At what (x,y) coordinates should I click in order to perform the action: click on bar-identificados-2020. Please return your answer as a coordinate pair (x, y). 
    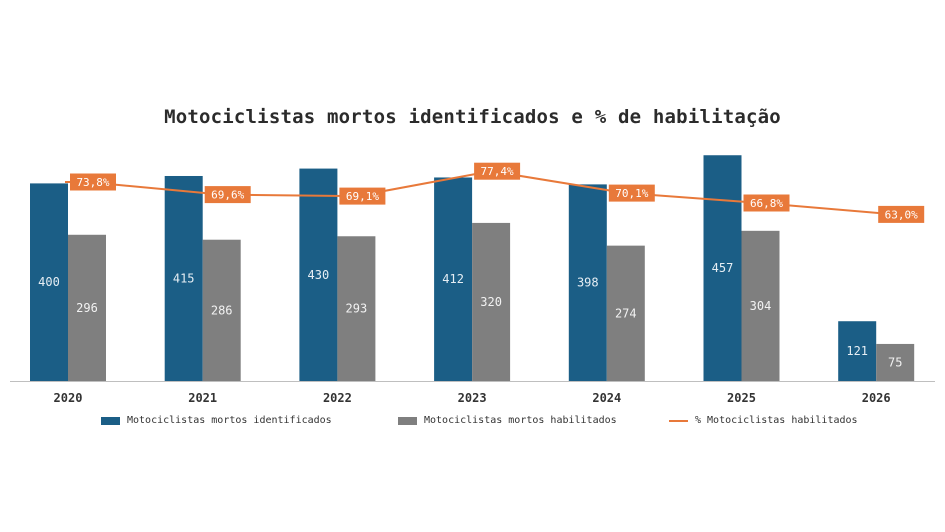
    Looking at the image, I should click on (49, 282).